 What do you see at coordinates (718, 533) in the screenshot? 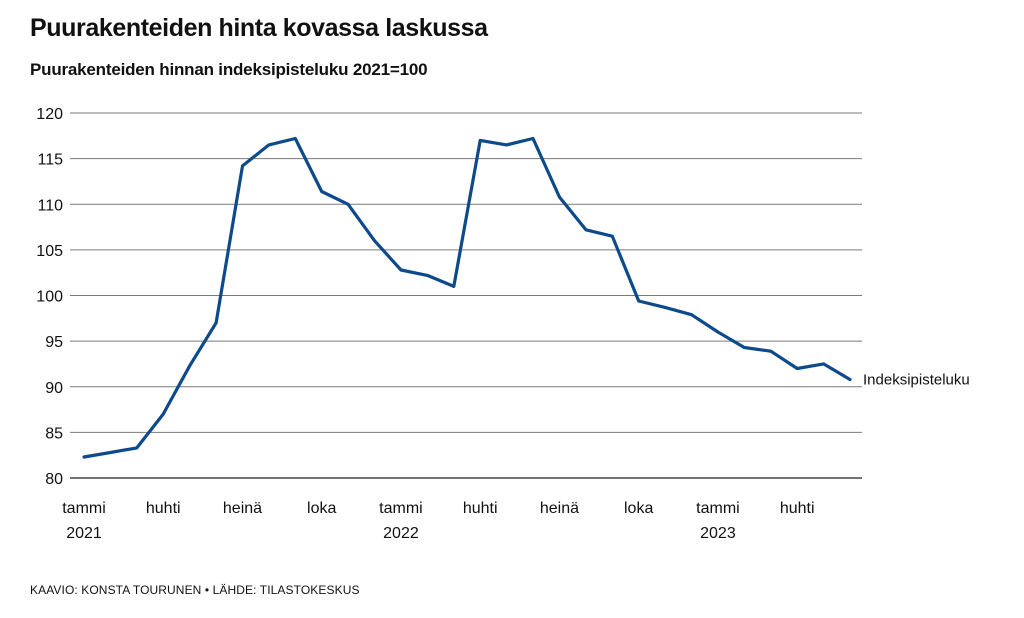
I see `x-tick-year-label: 2023` at bounding box center [718, 533].